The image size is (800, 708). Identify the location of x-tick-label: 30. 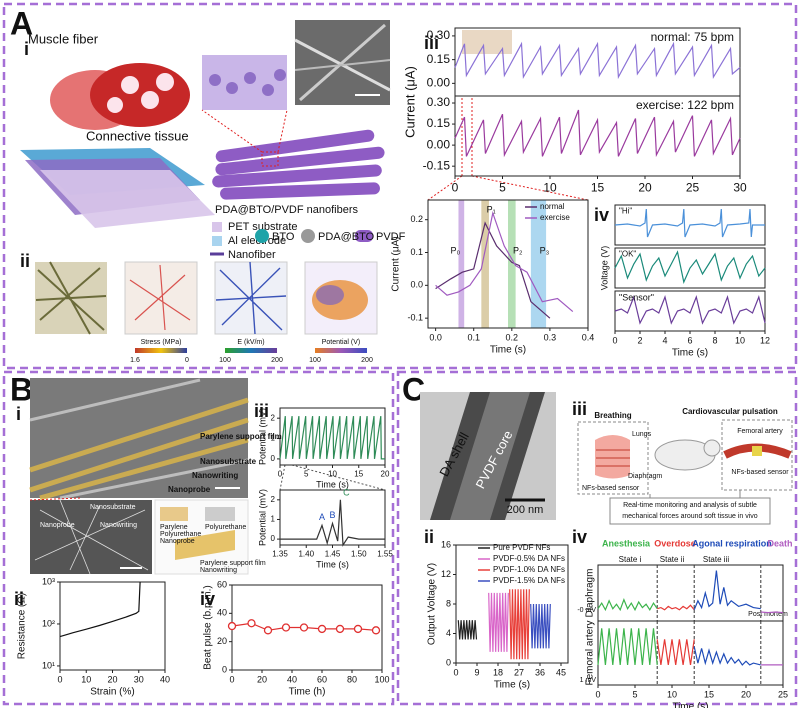
(139, 680).